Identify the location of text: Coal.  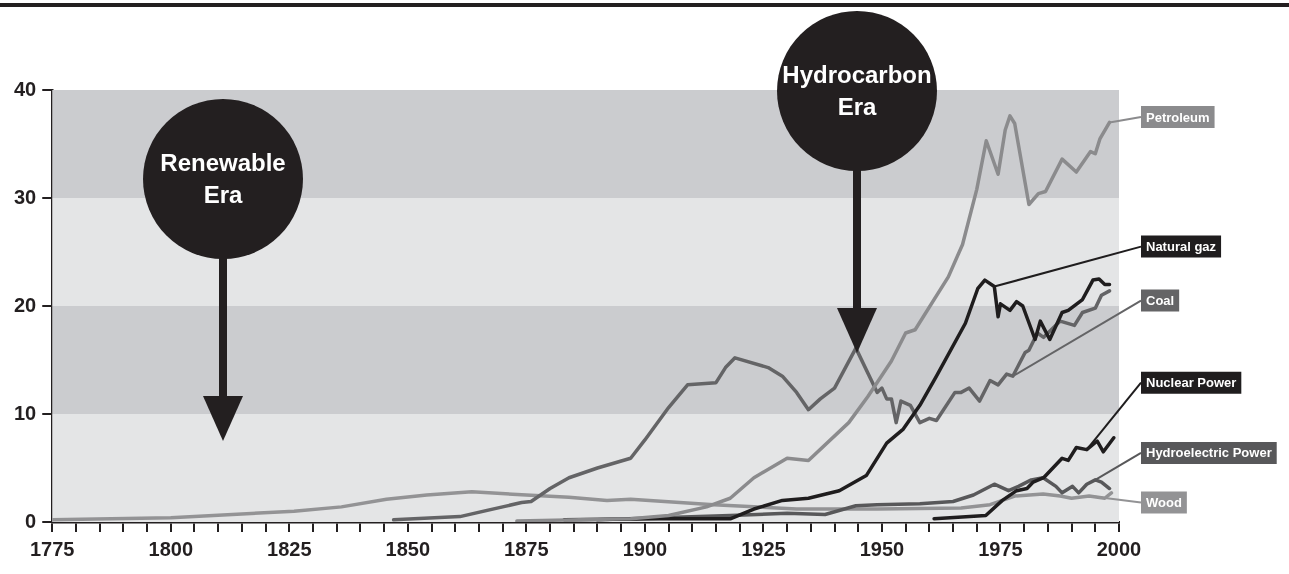
(1160, 301).